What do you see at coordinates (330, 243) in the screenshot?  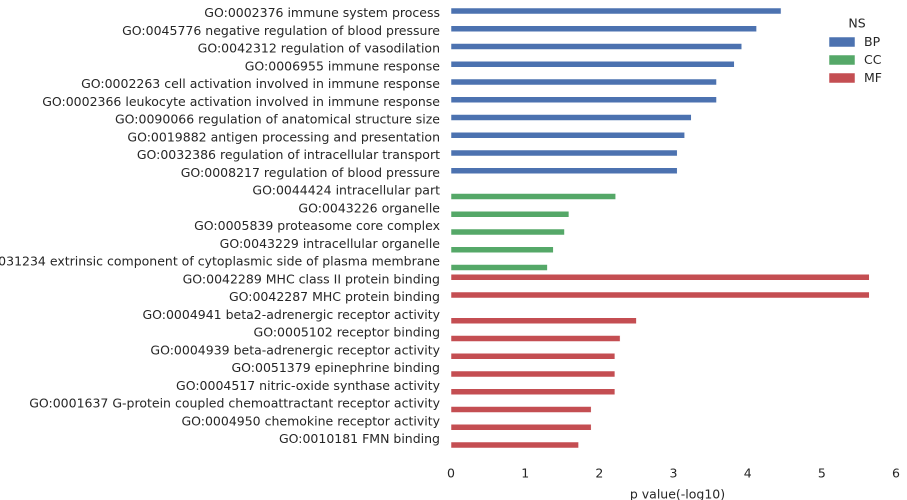 I see `category-label: GO:0043229 intracellular organelle` at bounding box center [330, 243].